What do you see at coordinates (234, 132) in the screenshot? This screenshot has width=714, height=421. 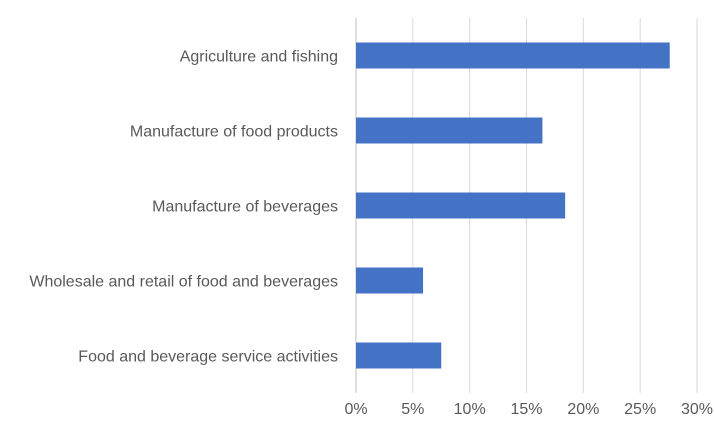 I see `category-label: Manufacture of food products` at bounding box center [234, 132].